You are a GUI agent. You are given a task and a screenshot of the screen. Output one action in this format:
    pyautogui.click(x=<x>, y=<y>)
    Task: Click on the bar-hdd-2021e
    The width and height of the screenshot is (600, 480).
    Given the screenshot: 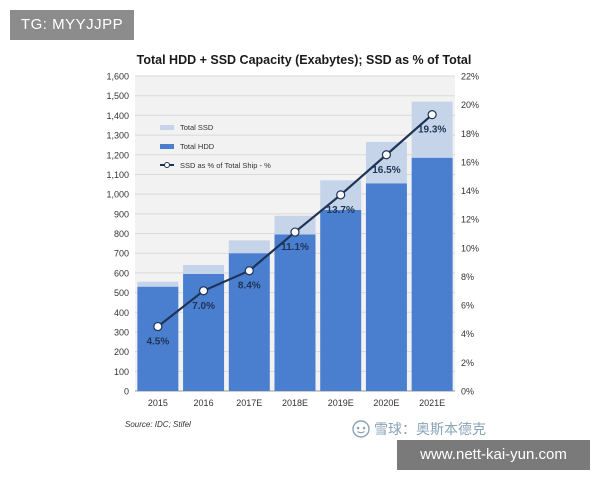 What is the action you would take?
    pyautogui.click(x=432, y=274)
    